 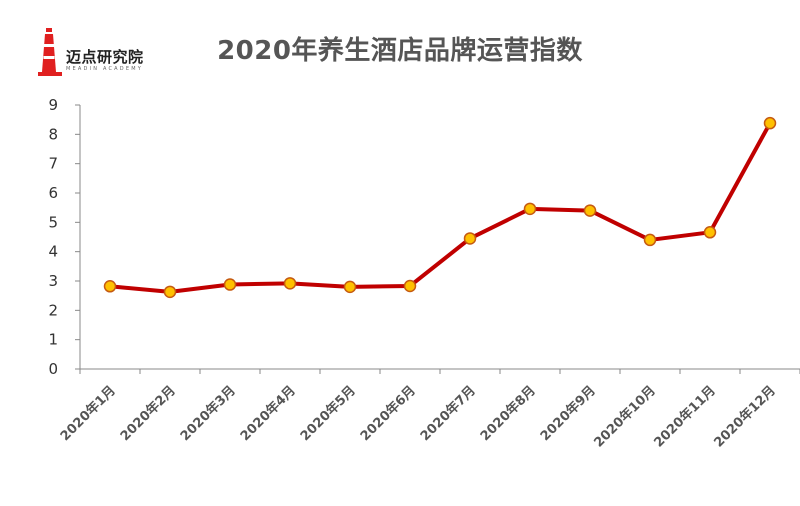 What do you see at coordinates (53, 281) in the screenshot?
I see `y-tick-label: 3` at bounding box center [53, 281].